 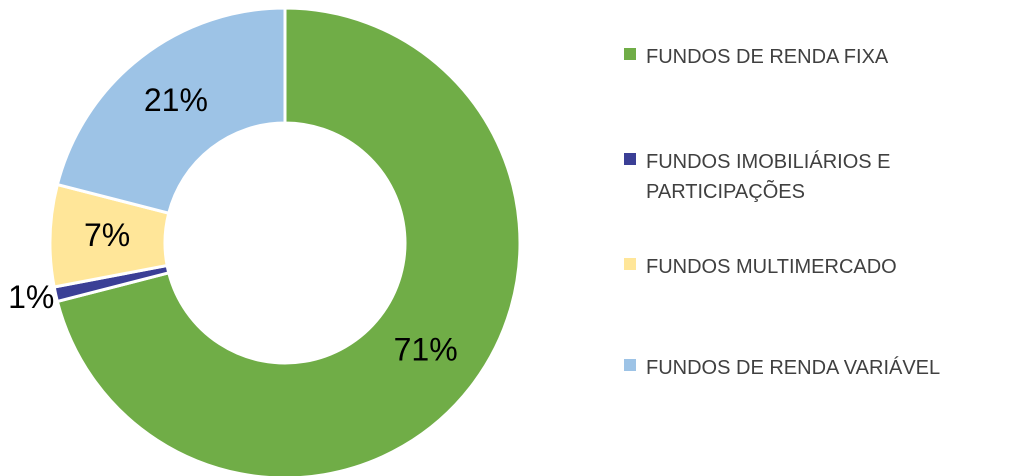 What do you see at coordinates (767, 57) in the screenshot?
I see `legend-label: FUNDOS DE RENDA FIXA` at bounding box center [767, 57].